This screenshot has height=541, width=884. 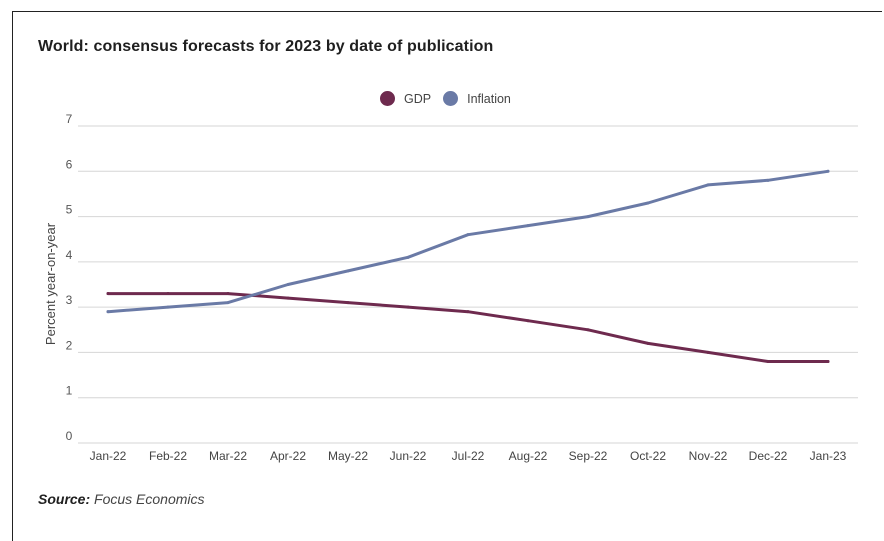 What do you see at coordinates (418, 98) in the screenshot?
I see `legend-label-gdp: GDP` at bounding box center [418, 98].